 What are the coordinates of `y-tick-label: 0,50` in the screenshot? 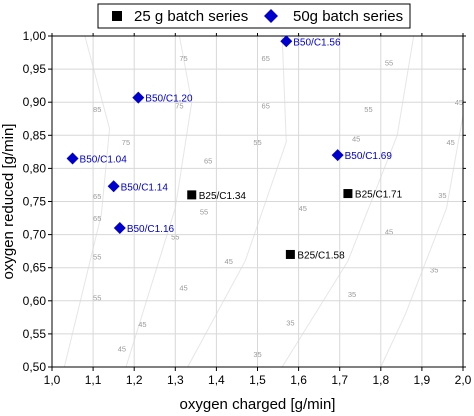 It's located at (35, 367).